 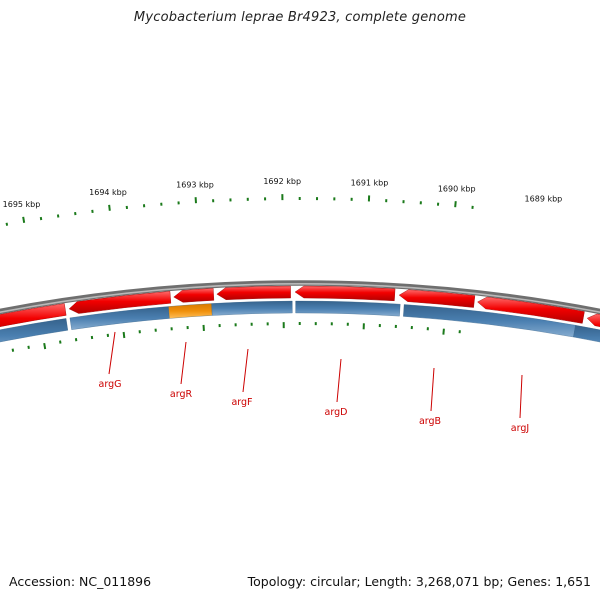 I want to click on position-label: 1693 kbp, so click(x=195, y=184).